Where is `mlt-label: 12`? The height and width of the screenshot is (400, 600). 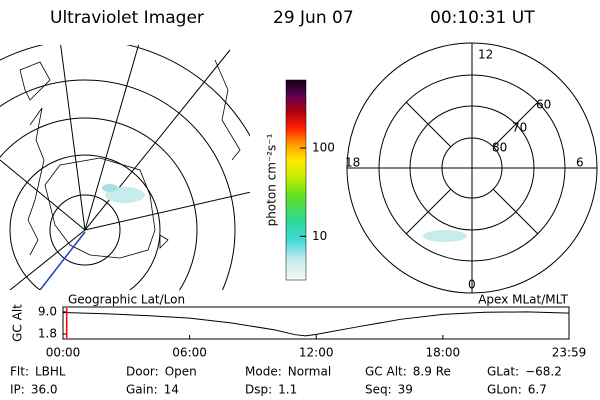 mlt-label: 12 is located at coordinates (485, 55).